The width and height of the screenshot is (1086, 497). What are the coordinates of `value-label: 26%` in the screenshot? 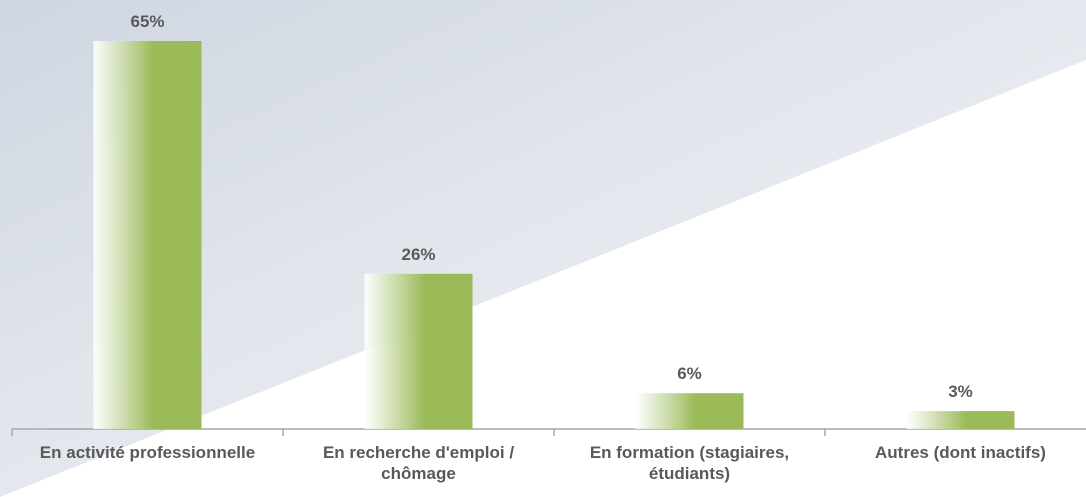 It's located at (418, 254).